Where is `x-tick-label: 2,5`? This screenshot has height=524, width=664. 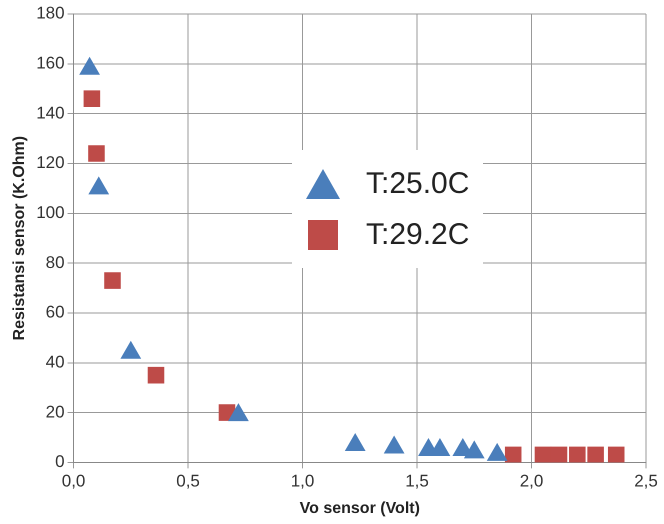
x-tick-label: 2,5 is located at coordinates (646, 480).